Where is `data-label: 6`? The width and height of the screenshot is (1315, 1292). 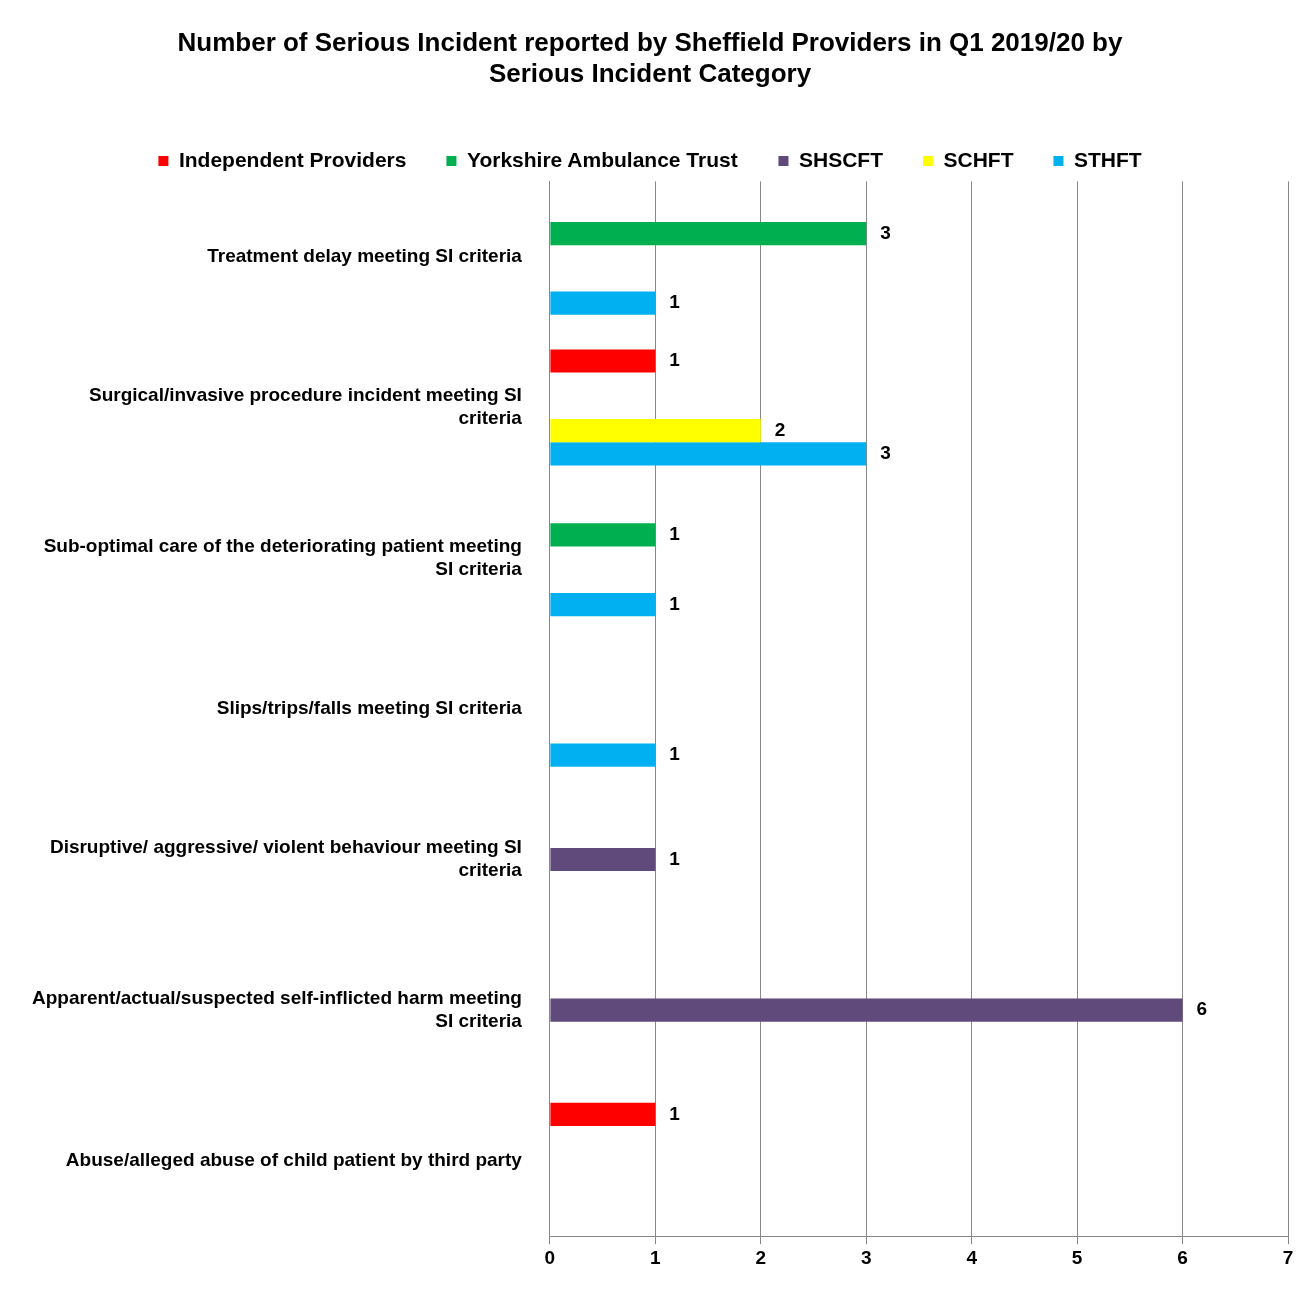 data-label: 6 is located at coordinates (1202, 1009).